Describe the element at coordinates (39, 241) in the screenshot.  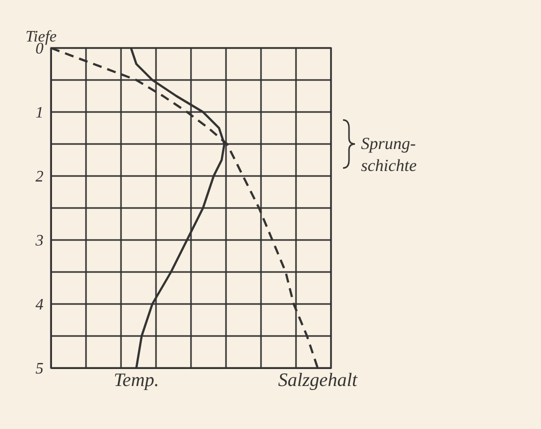
I see `y-tick-label: 3` at that location.